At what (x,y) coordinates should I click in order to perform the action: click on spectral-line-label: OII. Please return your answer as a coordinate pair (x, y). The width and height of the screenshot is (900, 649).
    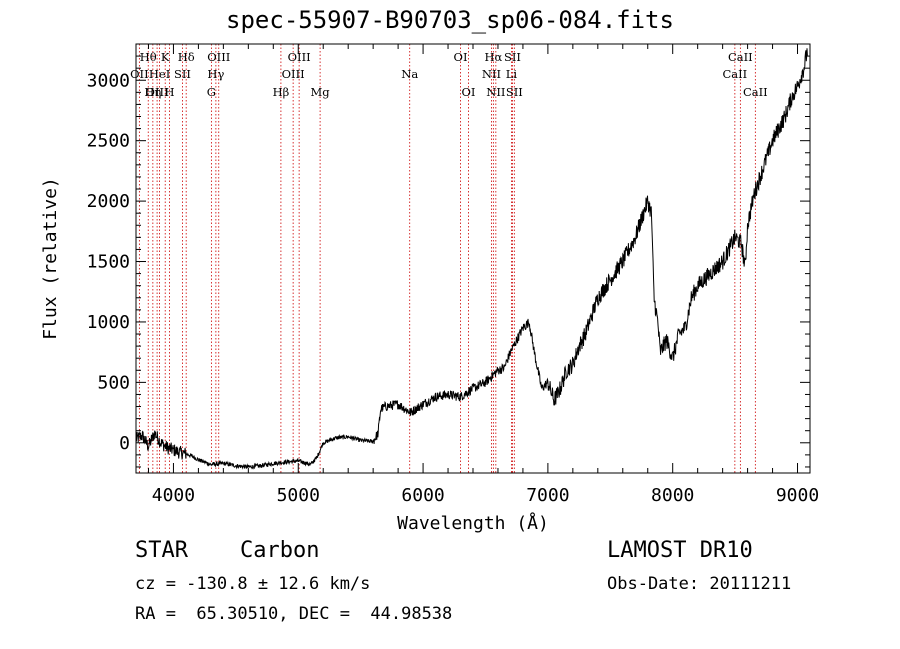
    Looking at the image, I should click on (139, 74).